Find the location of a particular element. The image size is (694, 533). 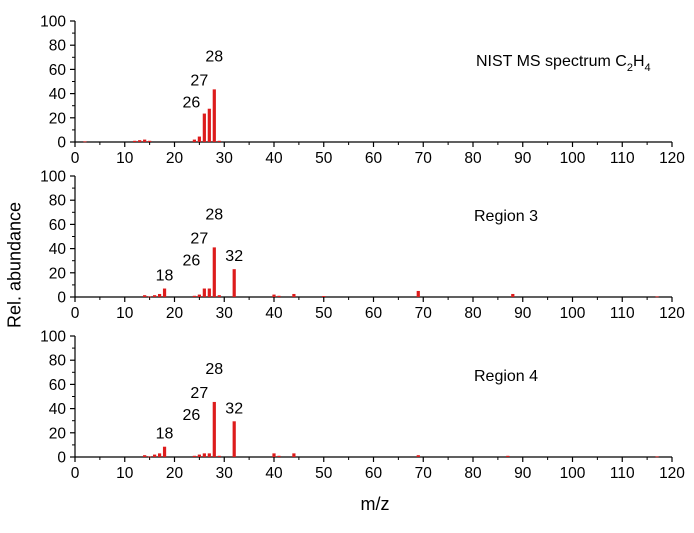

title-subscript: 2 is located at coordinates (630, 68).